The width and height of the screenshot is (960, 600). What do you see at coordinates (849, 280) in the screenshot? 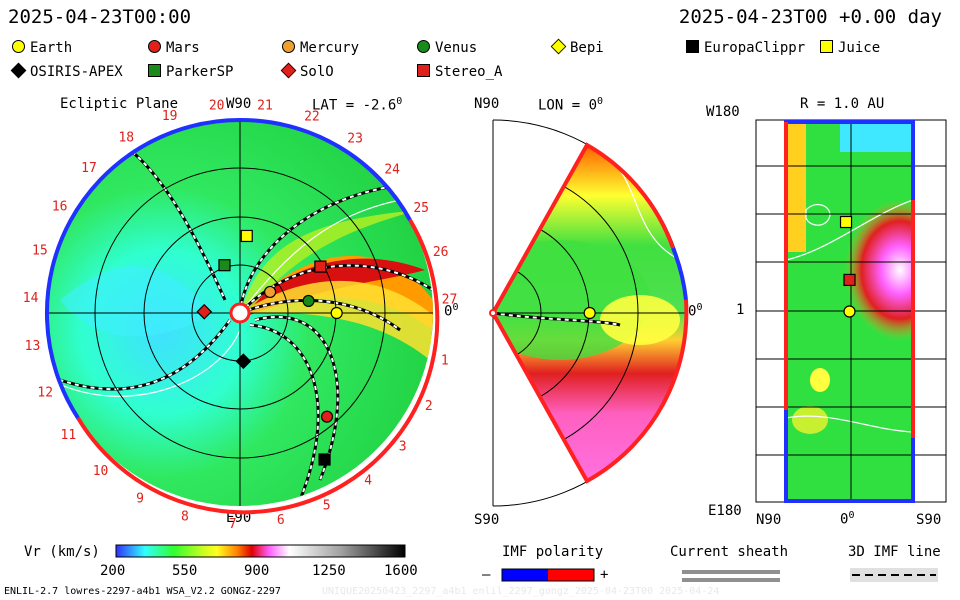
I see `sphere-stereo-a-marker` at bounding box center [849, 280].